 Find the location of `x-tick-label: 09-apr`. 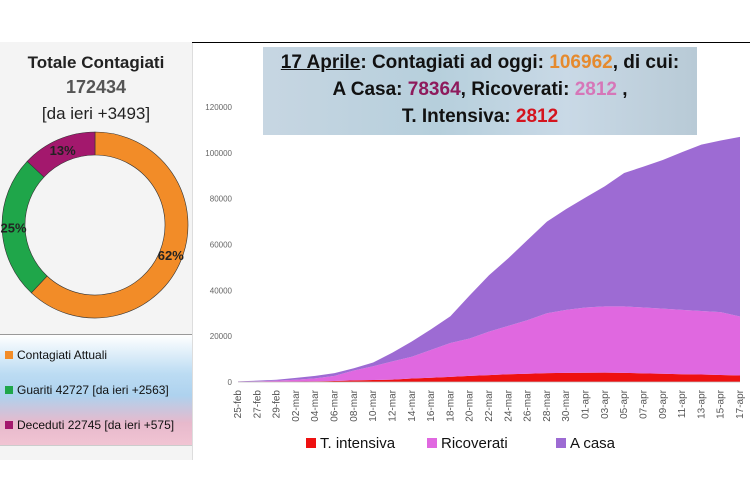

x-tick-label: 09-apr is located at coordinates (663, 404).